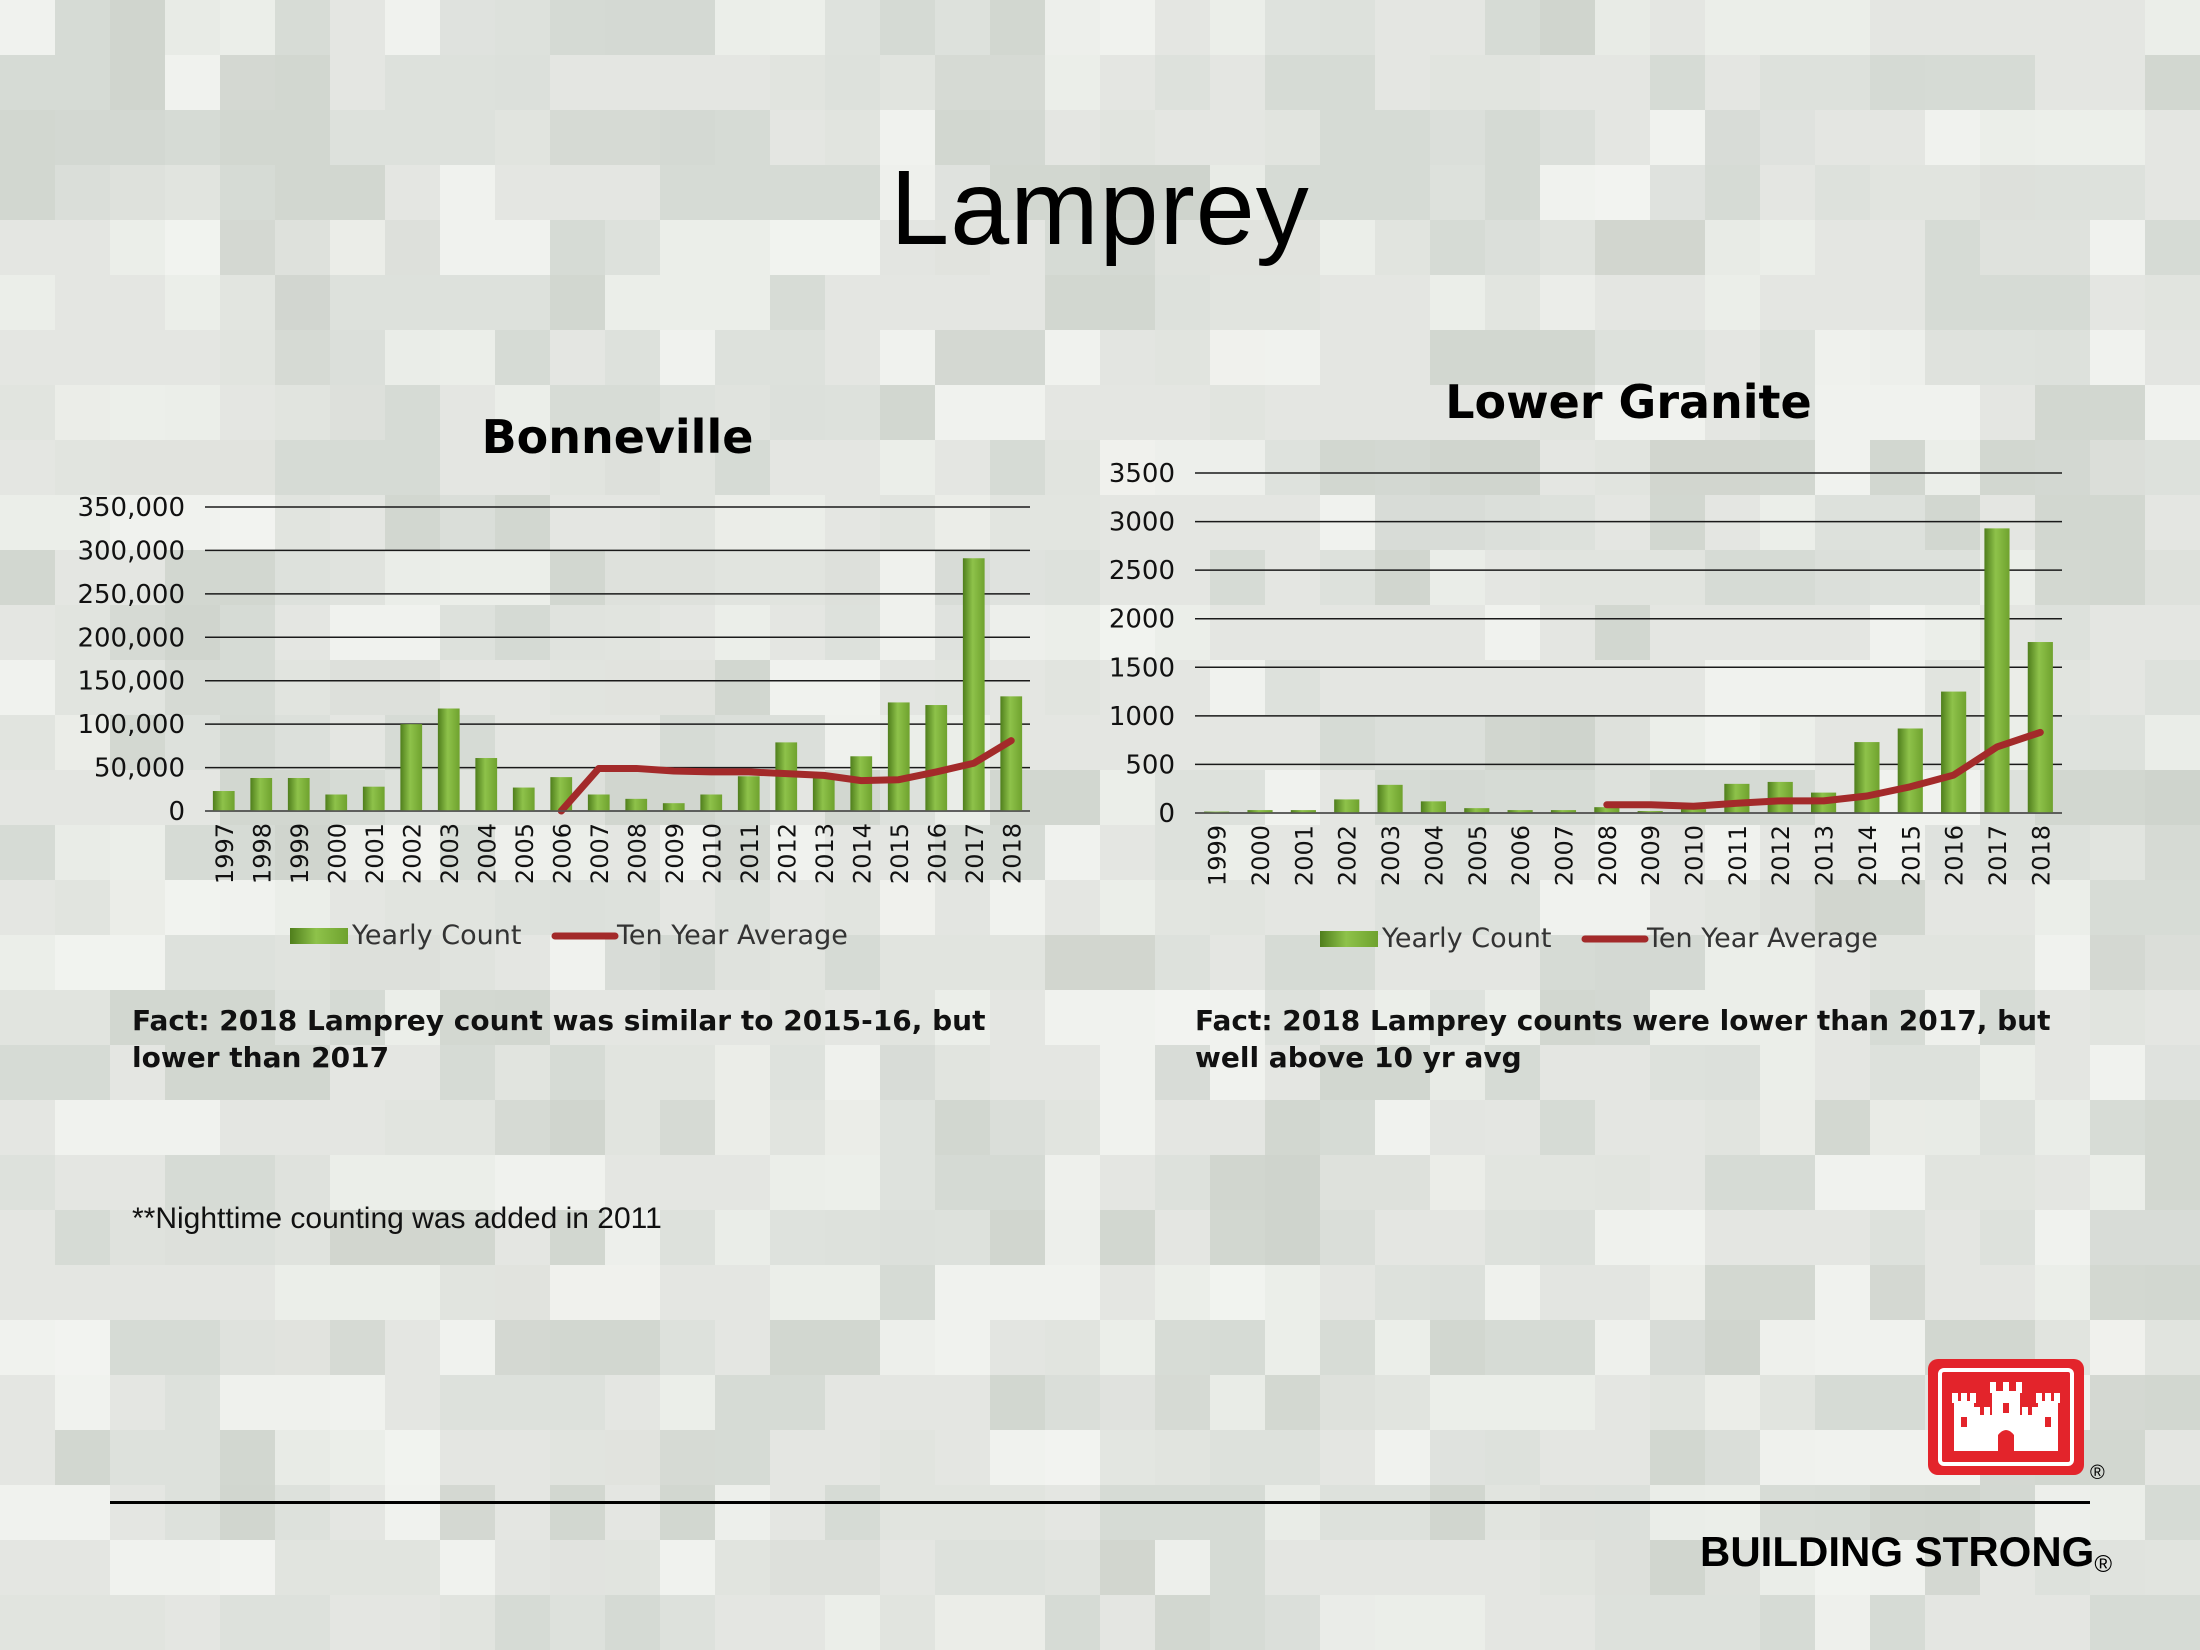 The height and width of the screenshot is (1650, 2200). What do you see at coordinates (936, 758) in the screenshot?
I see `bonneville-bar-2016` at bounding box center [936, 758].